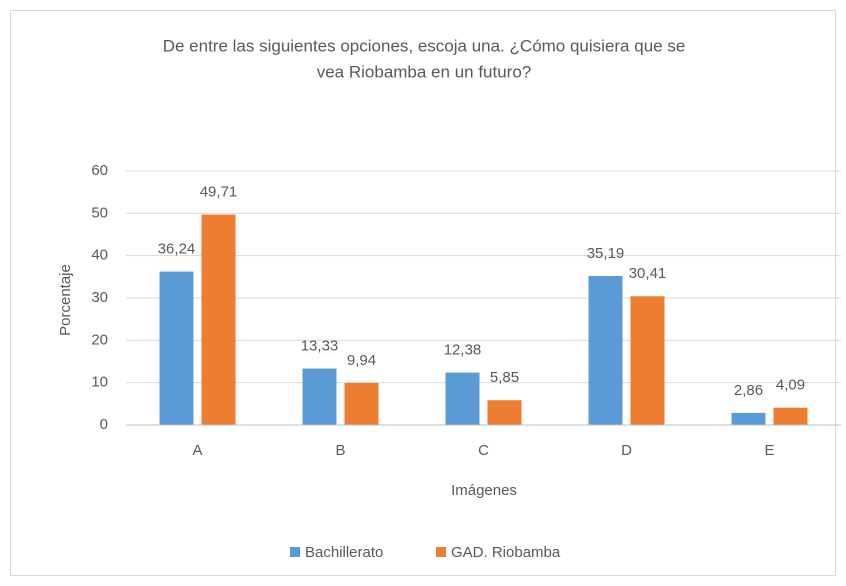 Image resolution: width=846 pixels, height=586 pixels. What do you see at coordinates (99, 382) in the screenshot?
I see `y-tick-label: 10` at bounding box center [99, 382].